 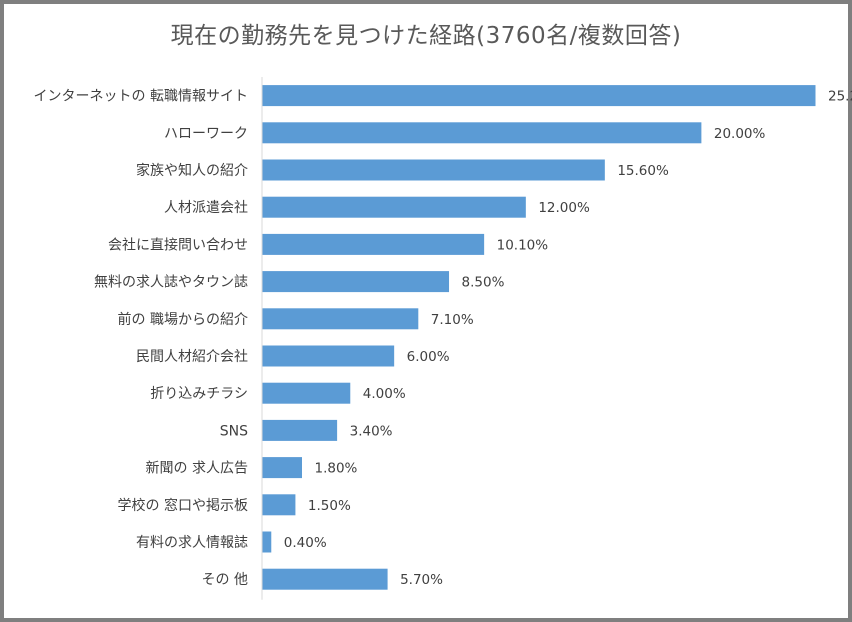 I want to click on value-label: 10.10%, so click(x=523, y=245).